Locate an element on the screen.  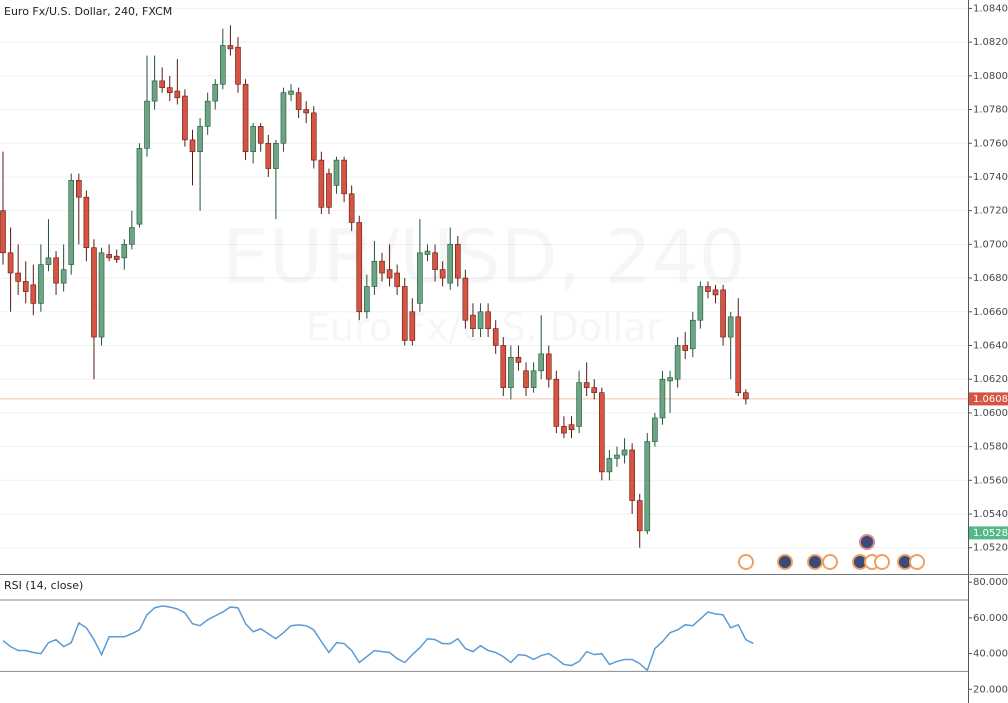
pane-title: RSI (14, close) is located at coordinates (43, 585).